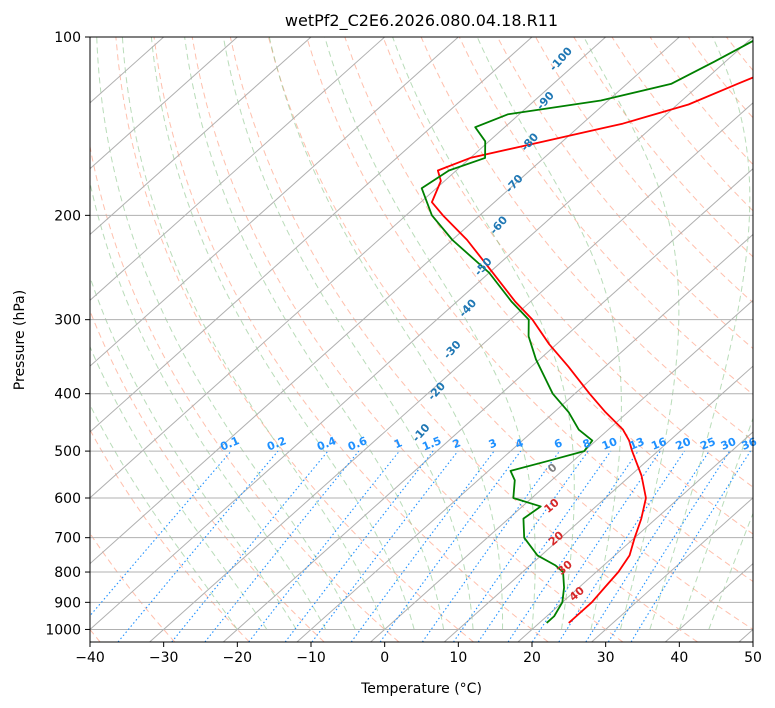 Image resolution: width=775 pixels, height=708 pixels. Describe the element at coordinates (606, 658) in the screenshot. I see `x-tick-label: 30` at that location.